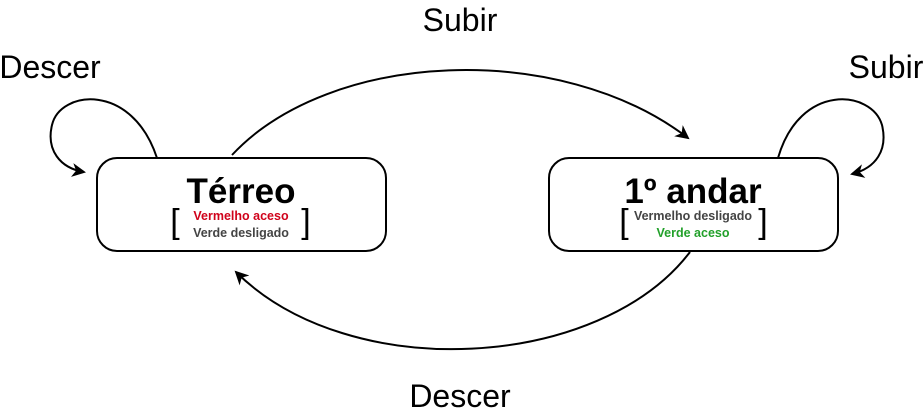 This screenshot has width=923, height=414. What do you see at coordinates (460, 112) in the screenshot?
I see `transition-subir-arrow` at bounding box center [460, 112].